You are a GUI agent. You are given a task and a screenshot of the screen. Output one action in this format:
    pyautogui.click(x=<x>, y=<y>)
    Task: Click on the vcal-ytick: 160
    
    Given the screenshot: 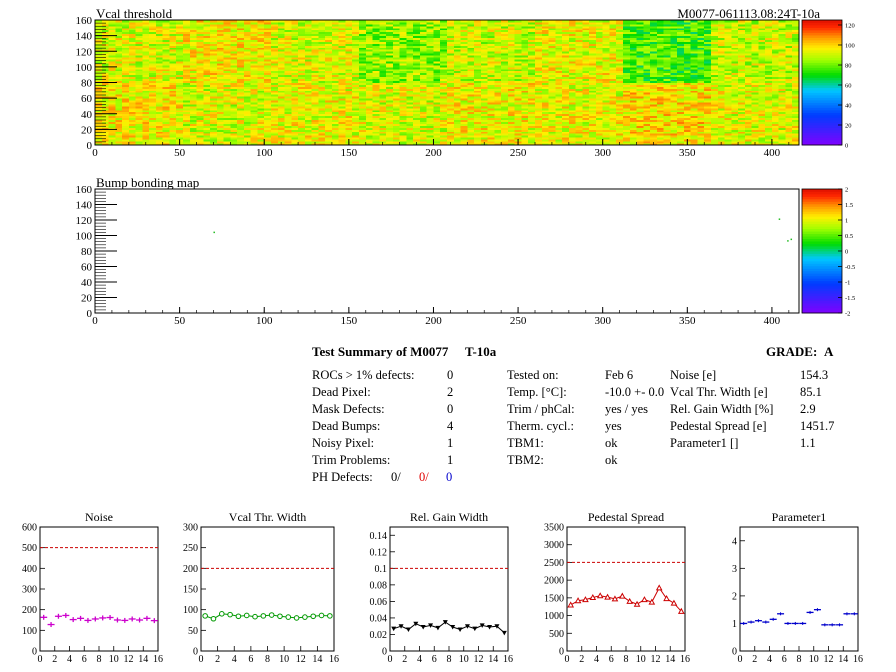 What is the action you would take?
    pyautogui.click(x=84, y=21)
    